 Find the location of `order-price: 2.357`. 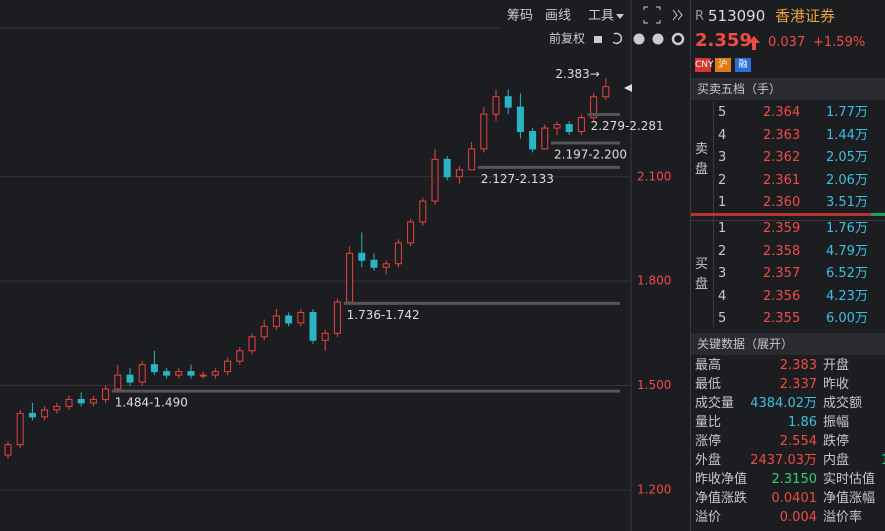

order-price: 2.357 is located at coordinates (782, 273).